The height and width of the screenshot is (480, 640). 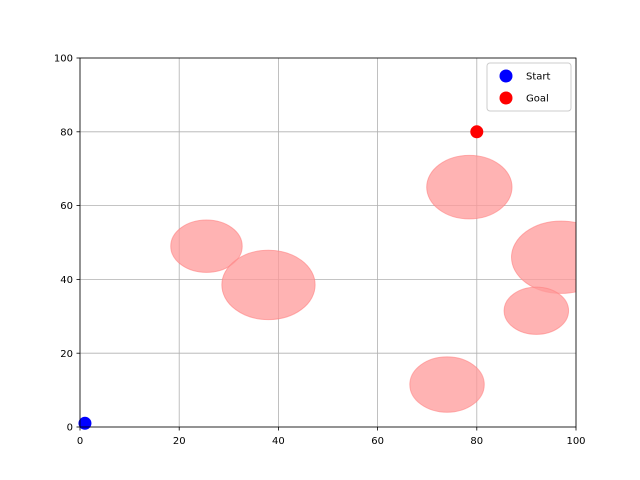 I want to click on legend-marker-start, so click(x=506, y=76).